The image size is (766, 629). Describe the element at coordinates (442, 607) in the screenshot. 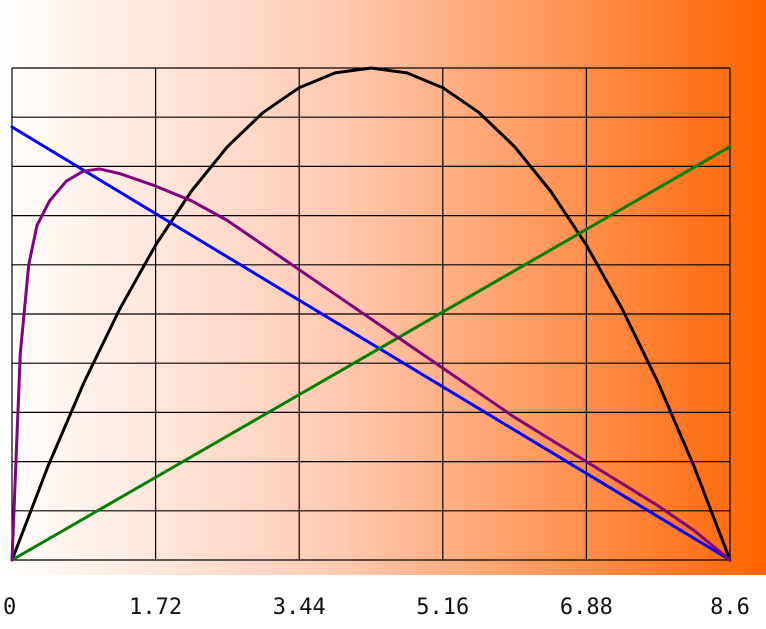

I see `x-tick-label: 5.16` at that location.